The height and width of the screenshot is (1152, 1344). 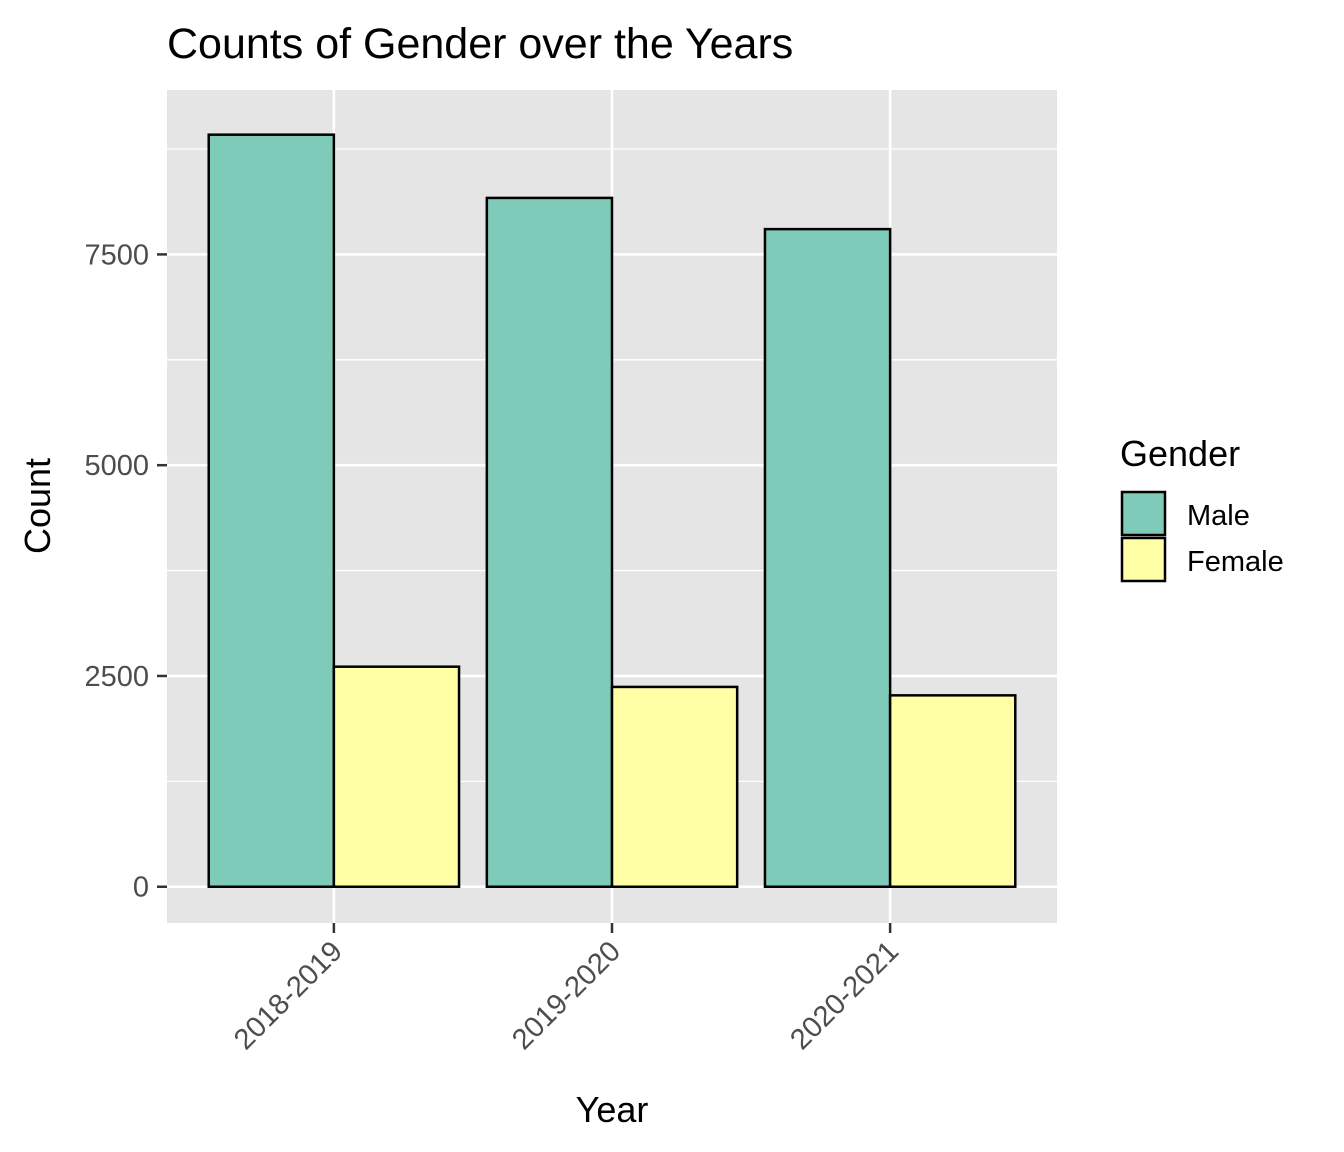 What do you see at coordinates (37, 506) in the screenshot?
I see `y-axis-label: Count` at bounding box center [37, 506].